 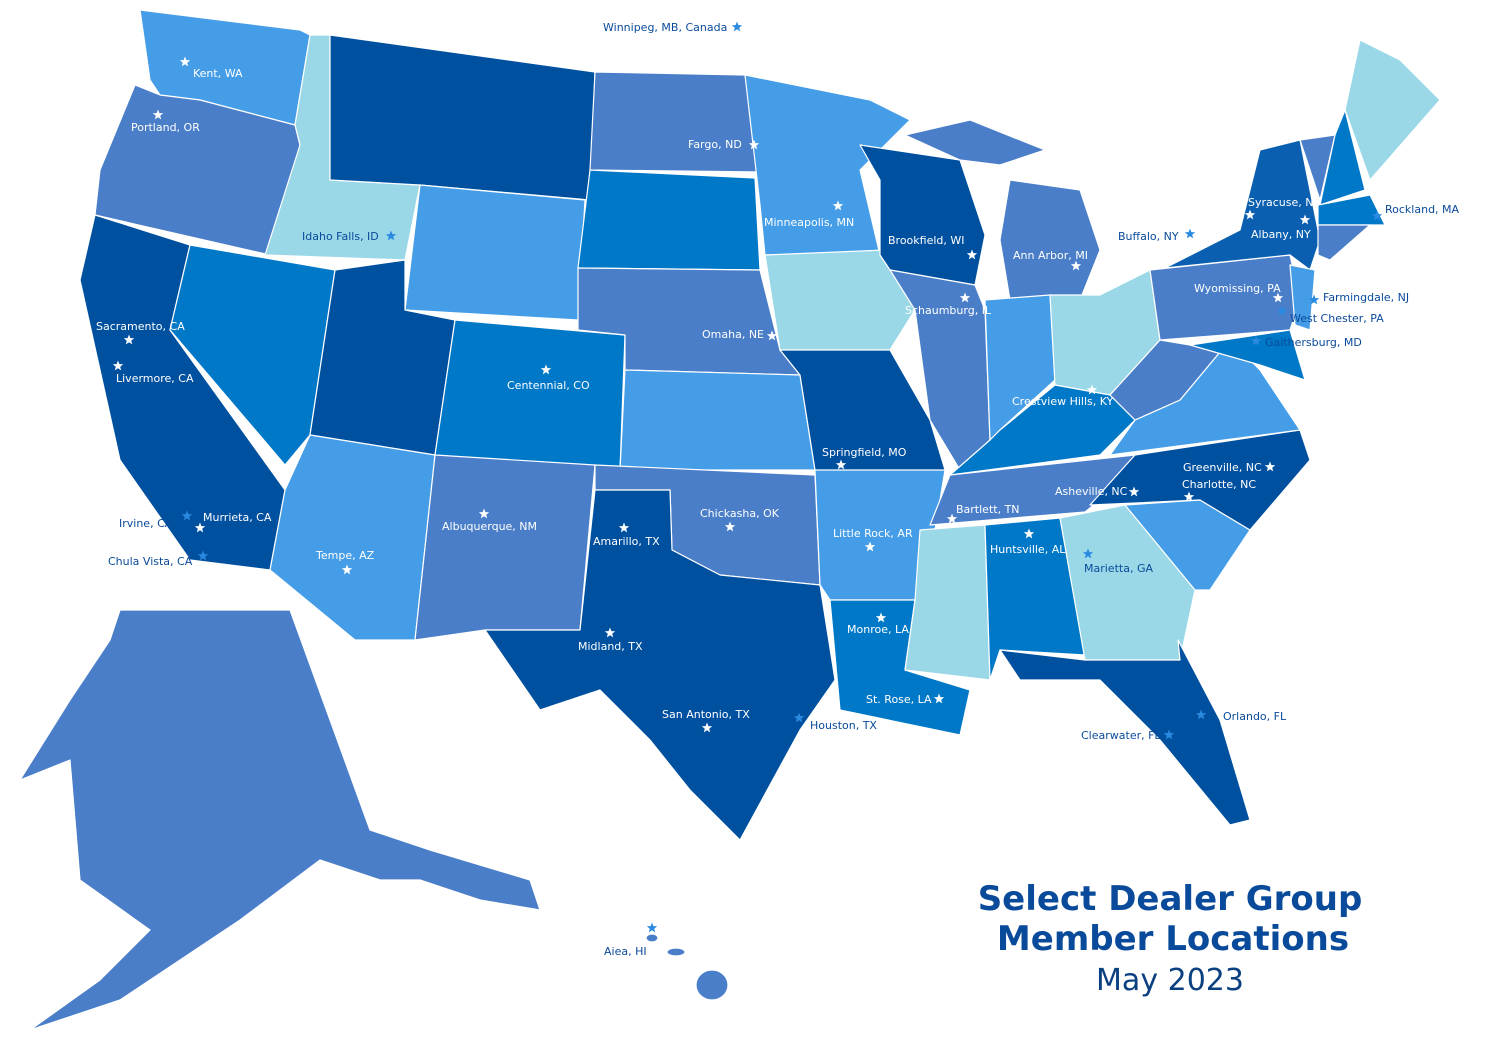 What do you see at coordinates (548, 385) in the screenshot?
I see `location-label: Centennial, CO` at bounding box center [548, 385].